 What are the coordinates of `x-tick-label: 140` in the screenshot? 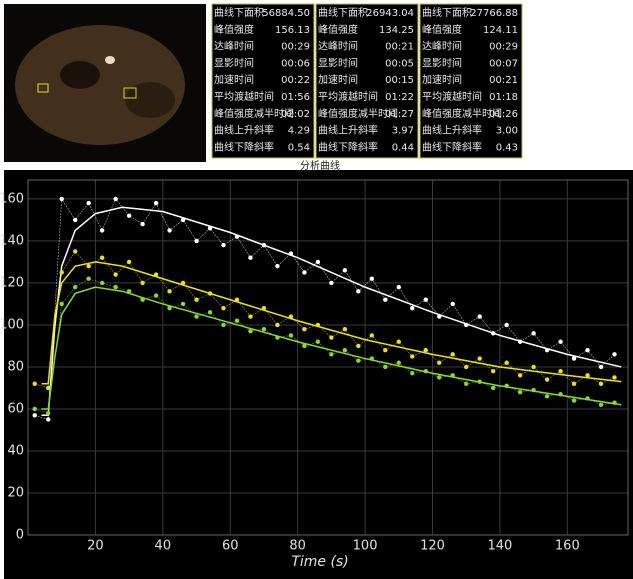 It's located at (499, 546).